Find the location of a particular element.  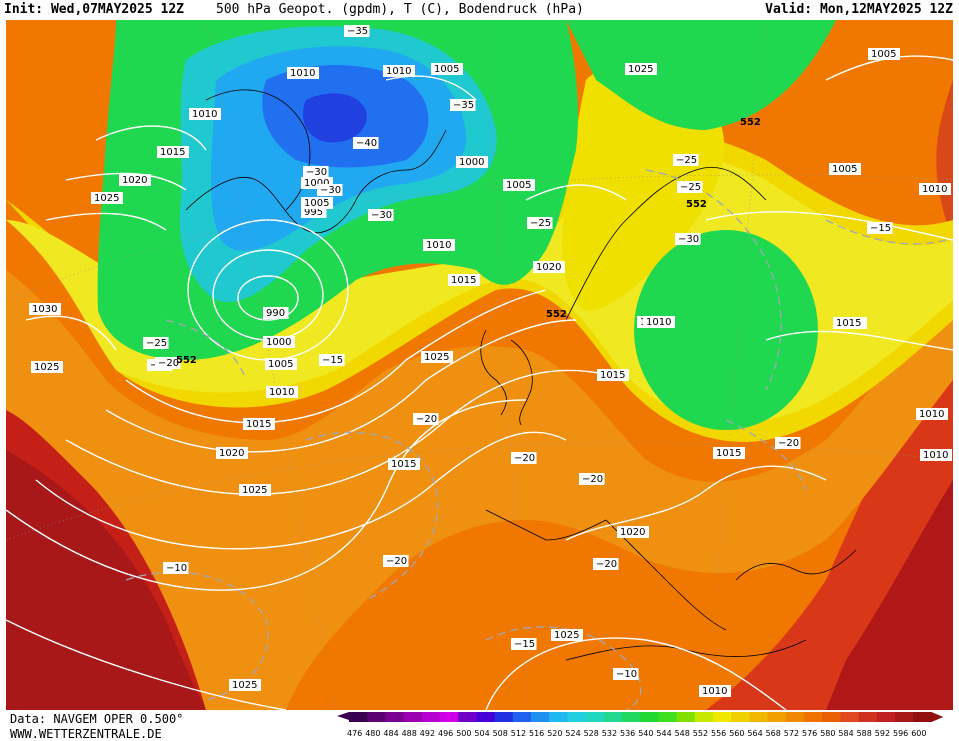

isobar-label-text: 1020 is located at coordinates (134, 180).